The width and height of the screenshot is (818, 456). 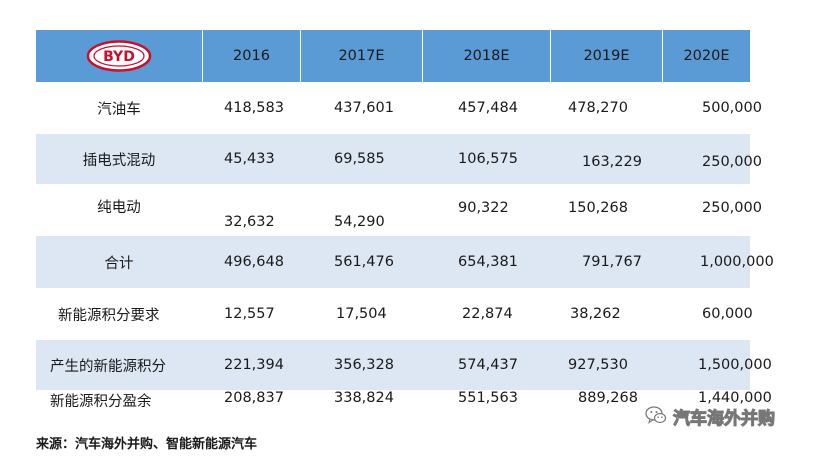 I want to click on table-cell: 437,601, so click(x=364, y=108).